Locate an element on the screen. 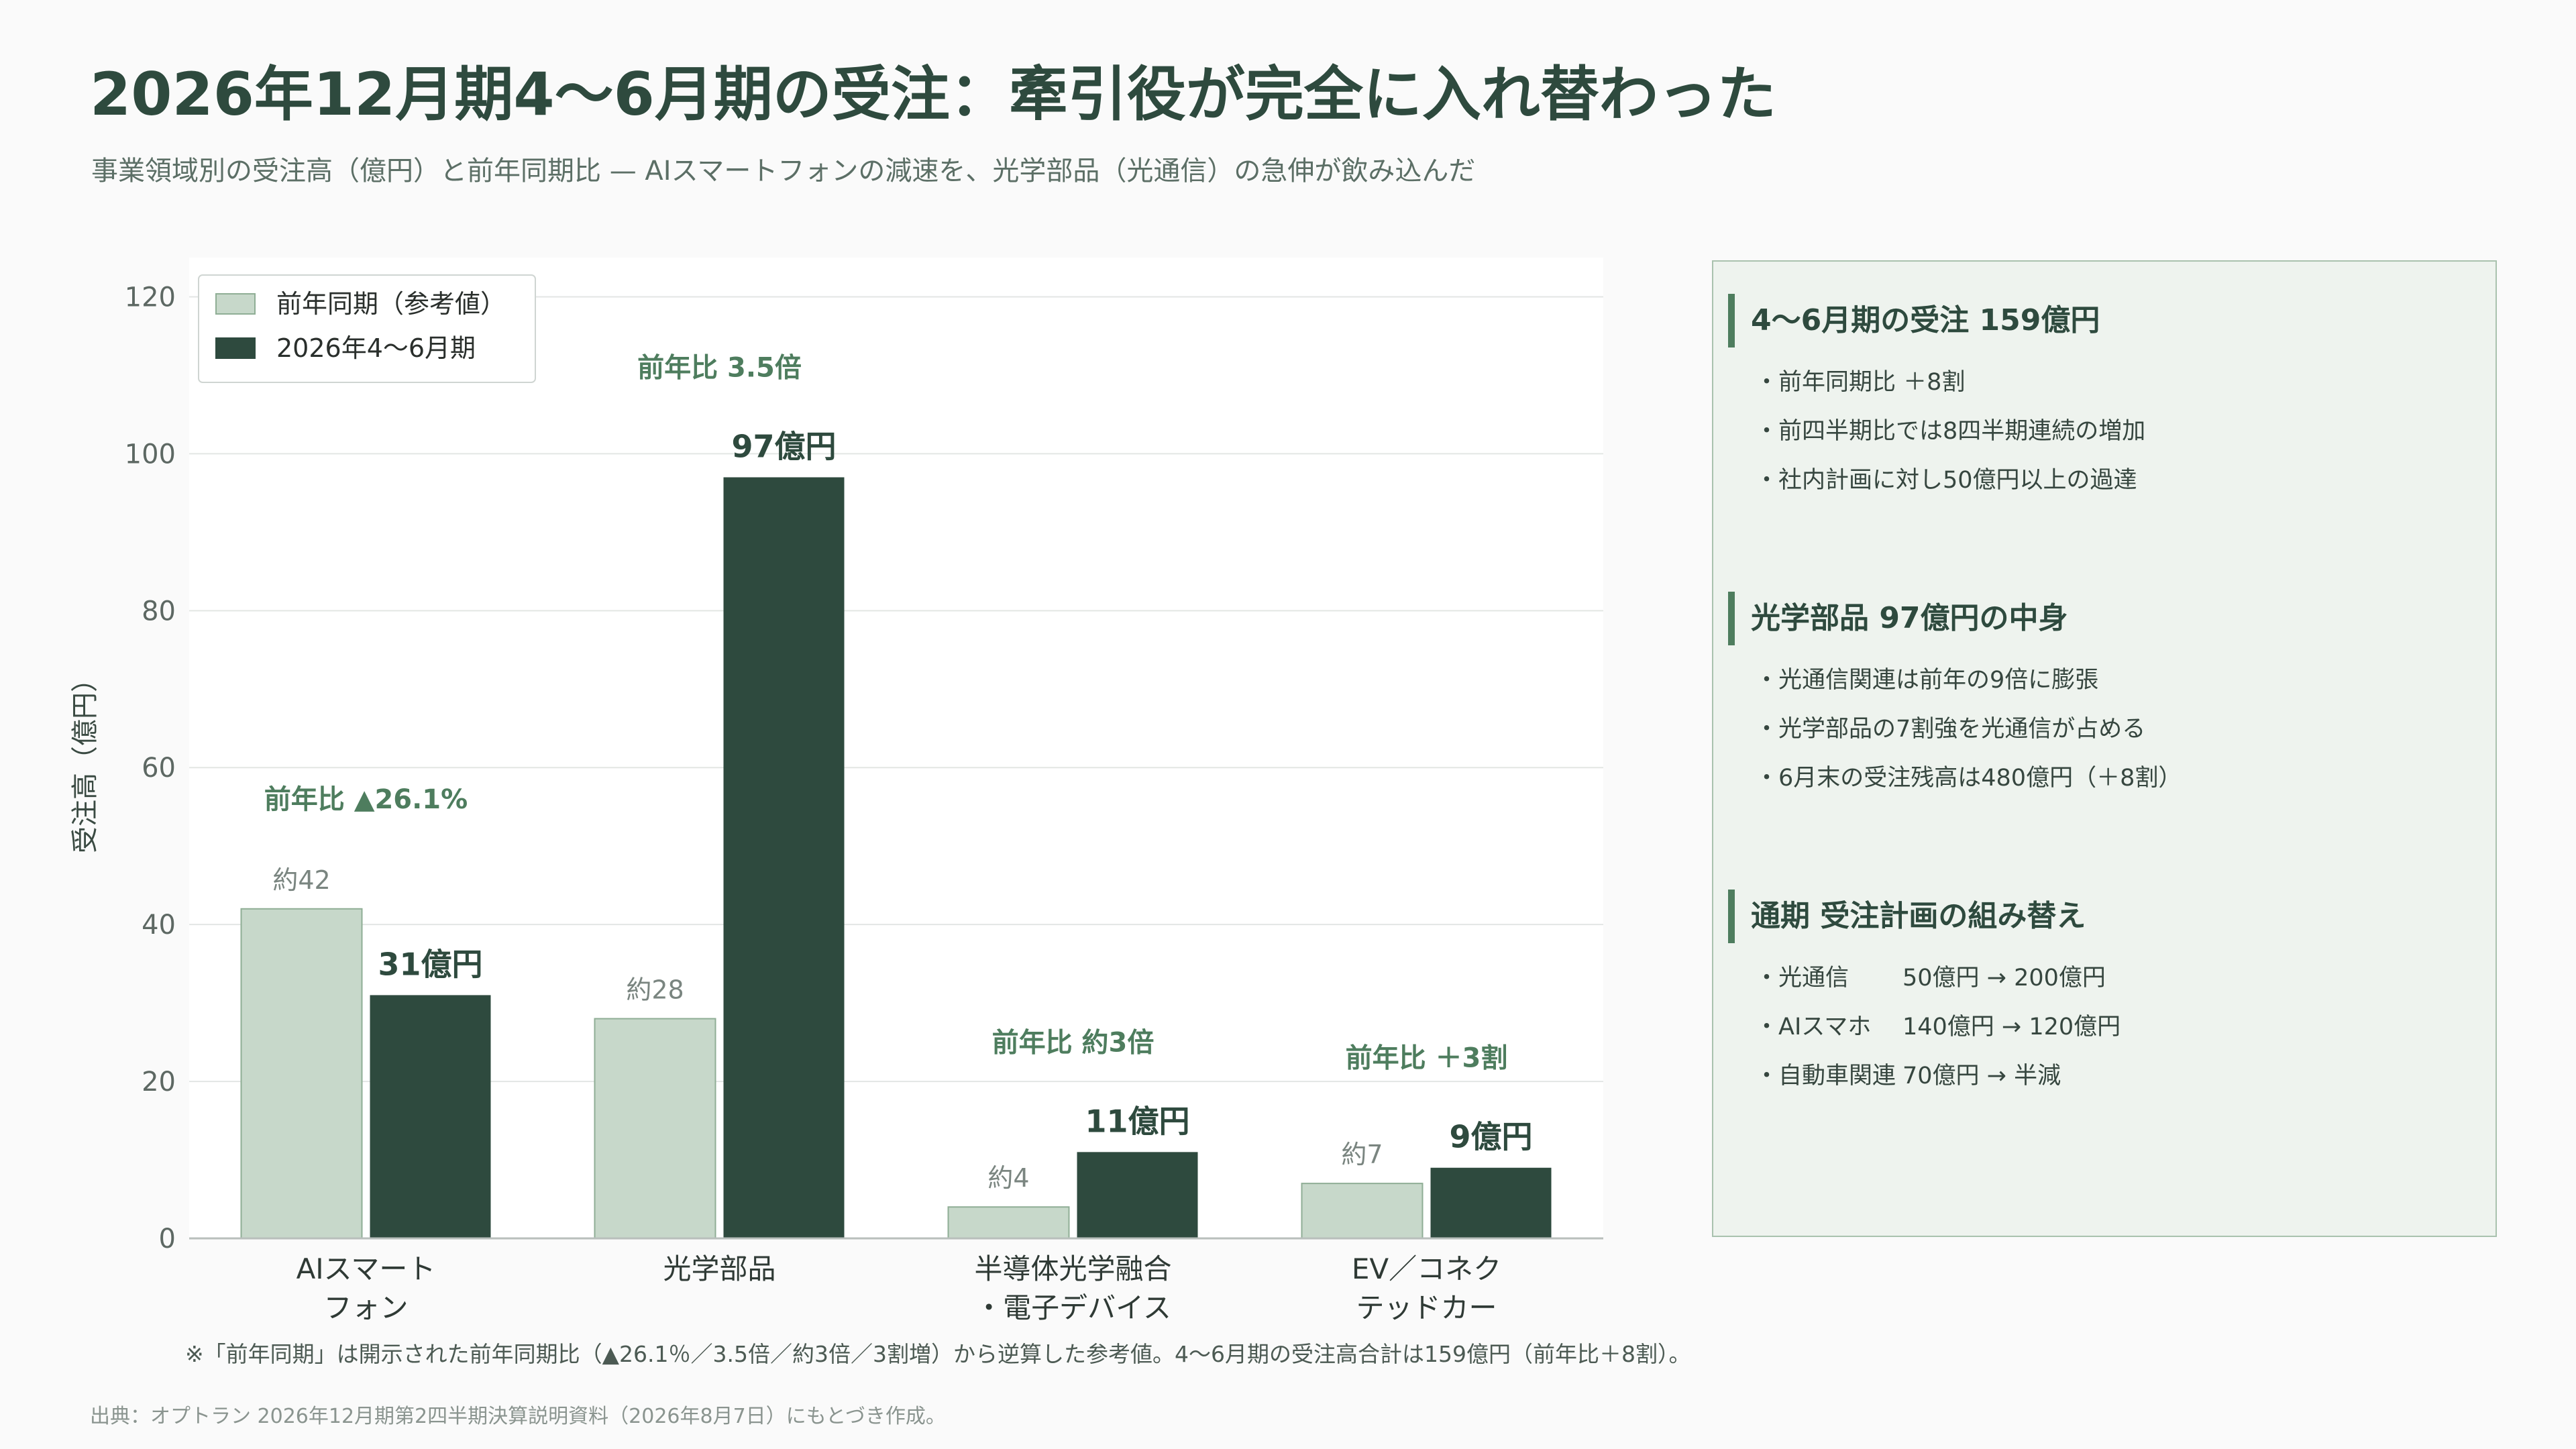 Image resolution: width=2576 pixels, height=1449 pixels. plan-item-change: 50億円 → 200億円 is located at coordinates (2004, 978).